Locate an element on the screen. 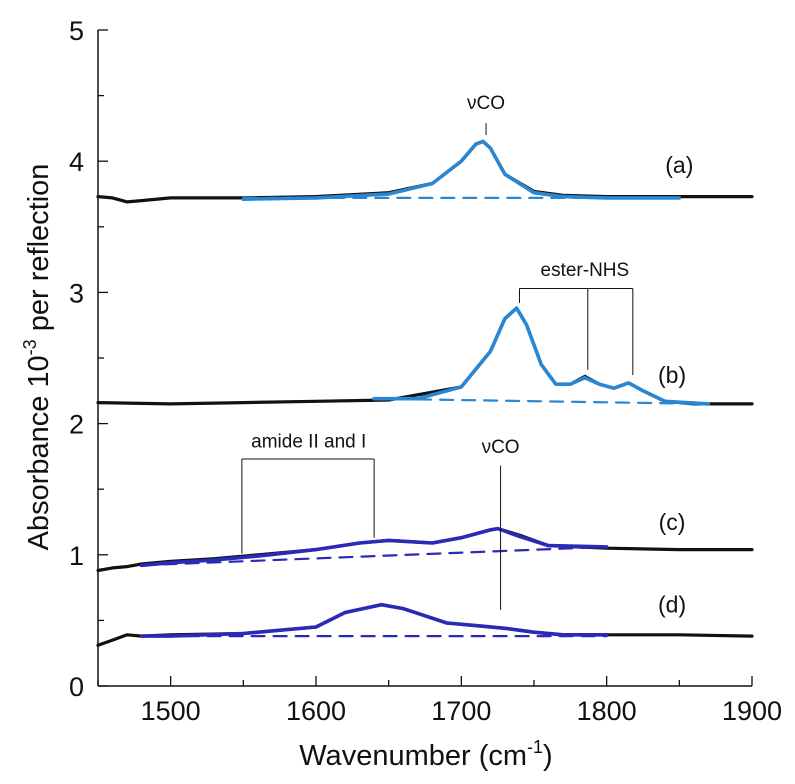  y-tick-label-2: 2 is located at coordinates (76, 425).